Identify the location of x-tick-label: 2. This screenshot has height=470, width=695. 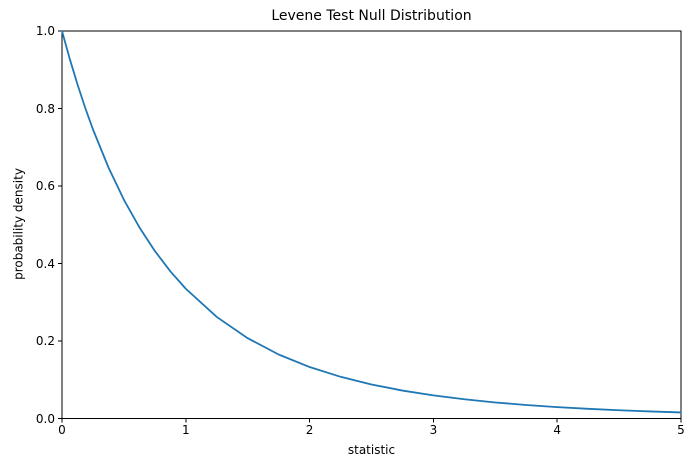
(309, 430).